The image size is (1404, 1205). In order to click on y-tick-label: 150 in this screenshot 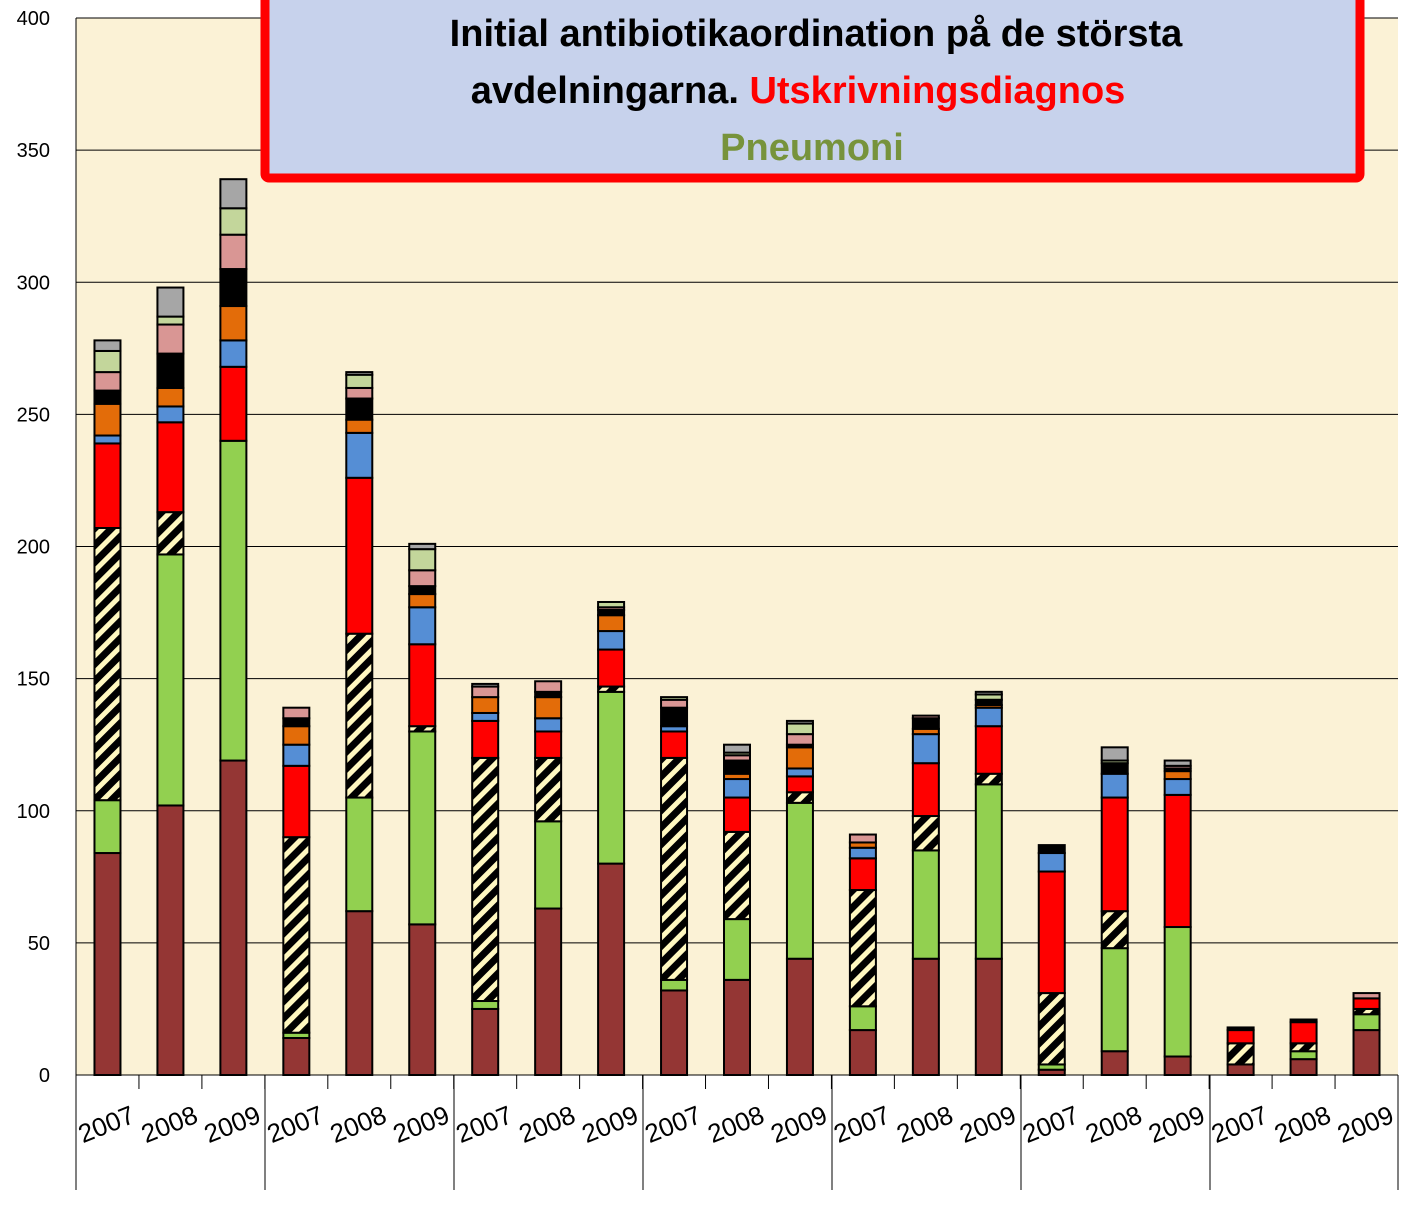, I will do `click(33, 680)`.